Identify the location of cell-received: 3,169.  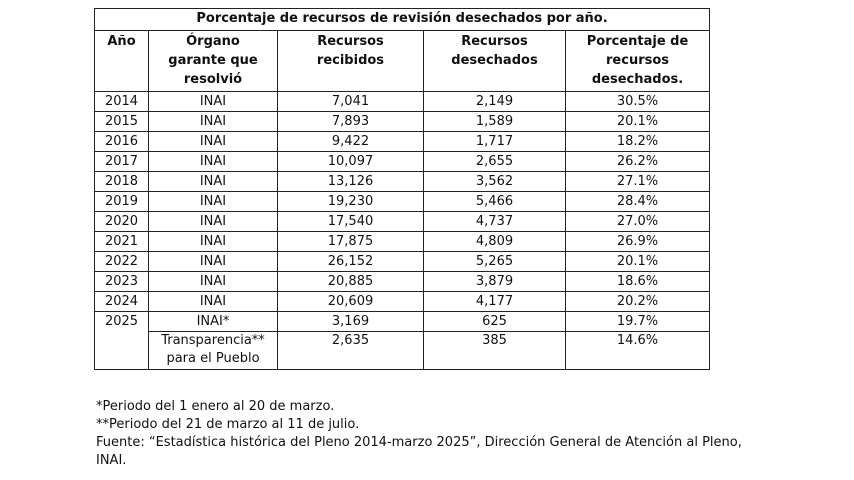
(350, 321).